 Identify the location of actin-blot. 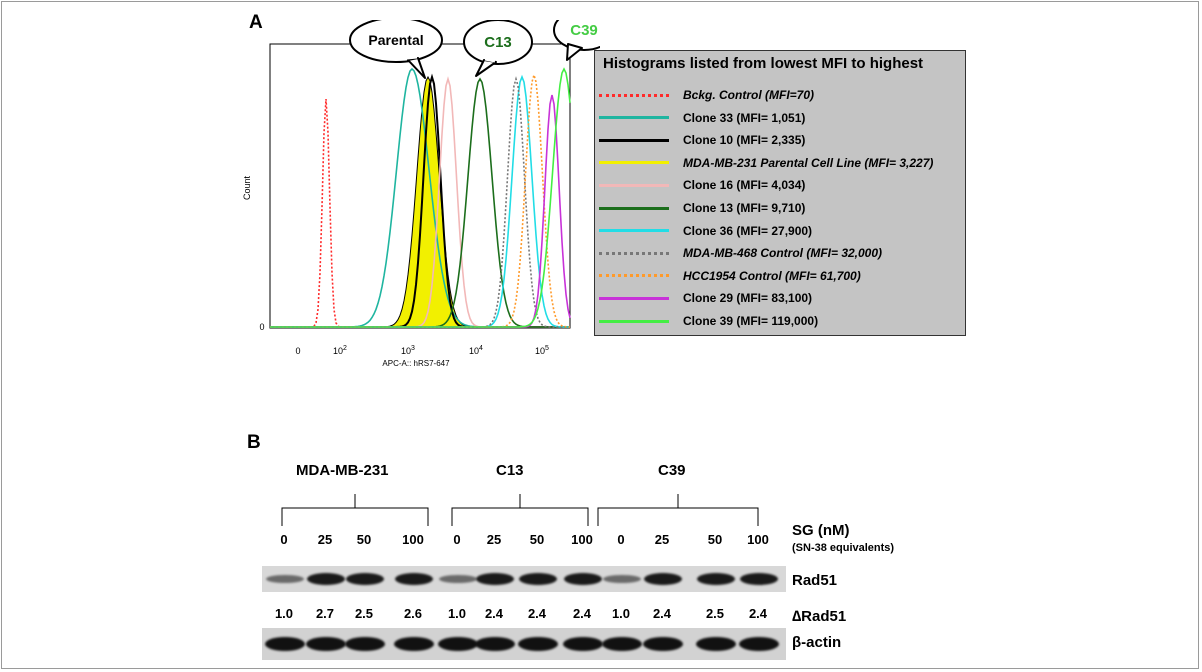
(524, 644).